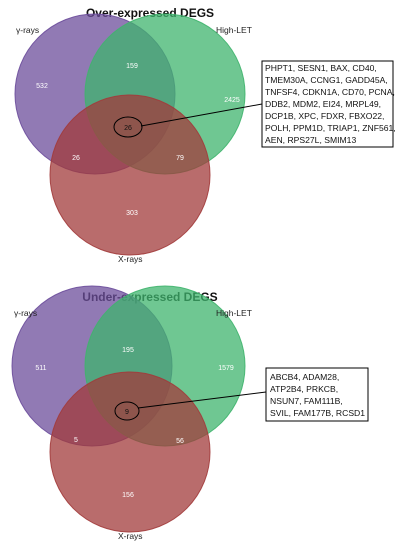 The width and height of the screenshot is (404, 550). I want to click on count-gamma-x: 26, so click(76, 158).